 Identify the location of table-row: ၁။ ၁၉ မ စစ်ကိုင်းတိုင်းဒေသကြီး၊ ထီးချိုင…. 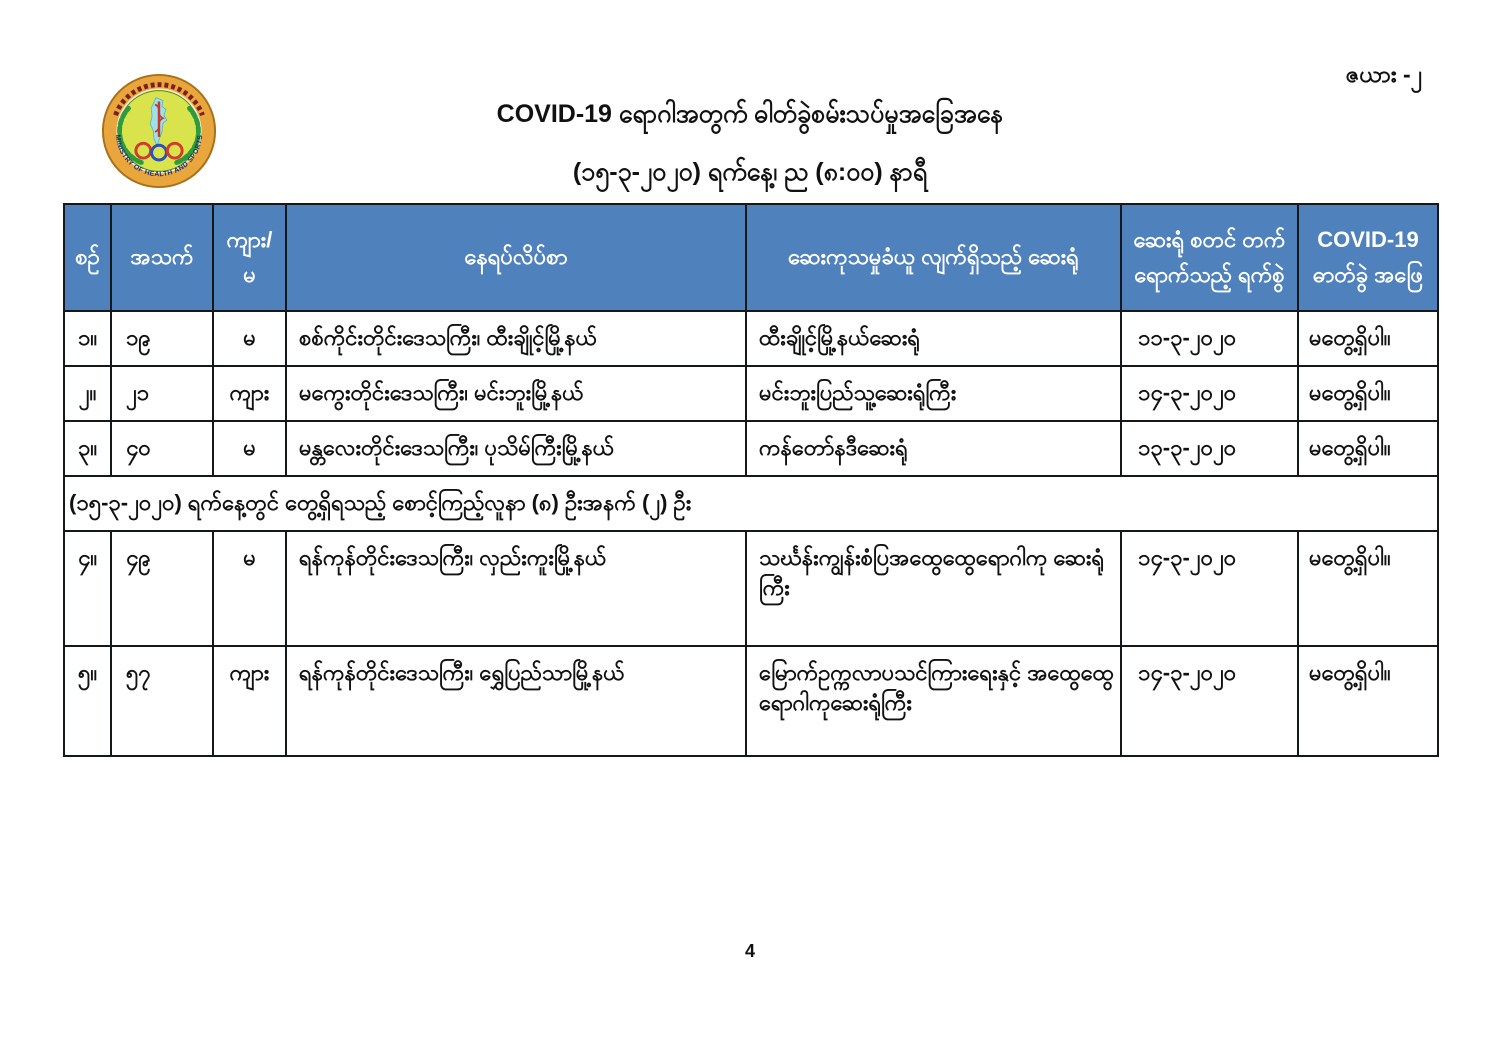
(751, 338).